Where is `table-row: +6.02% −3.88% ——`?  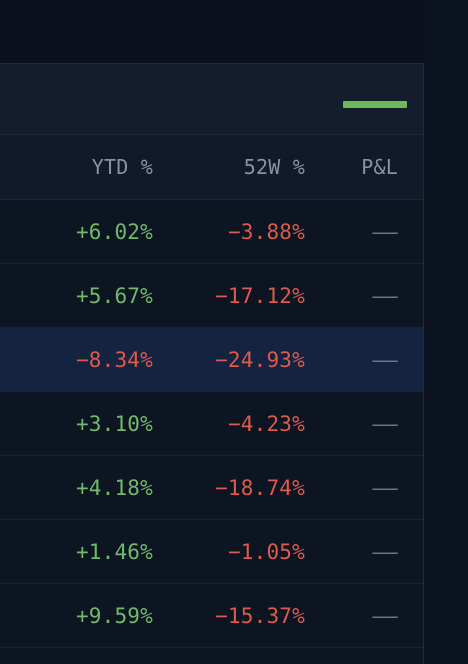
table-row: +6.02% −3.88% —— is located at coordinates (211, 232).